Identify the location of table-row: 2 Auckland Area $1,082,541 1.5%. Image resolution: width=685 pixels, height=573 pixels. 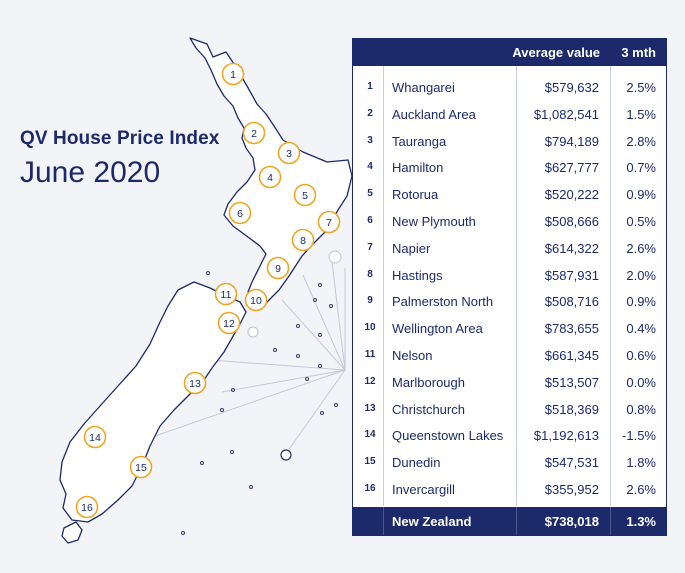
(509, 114).